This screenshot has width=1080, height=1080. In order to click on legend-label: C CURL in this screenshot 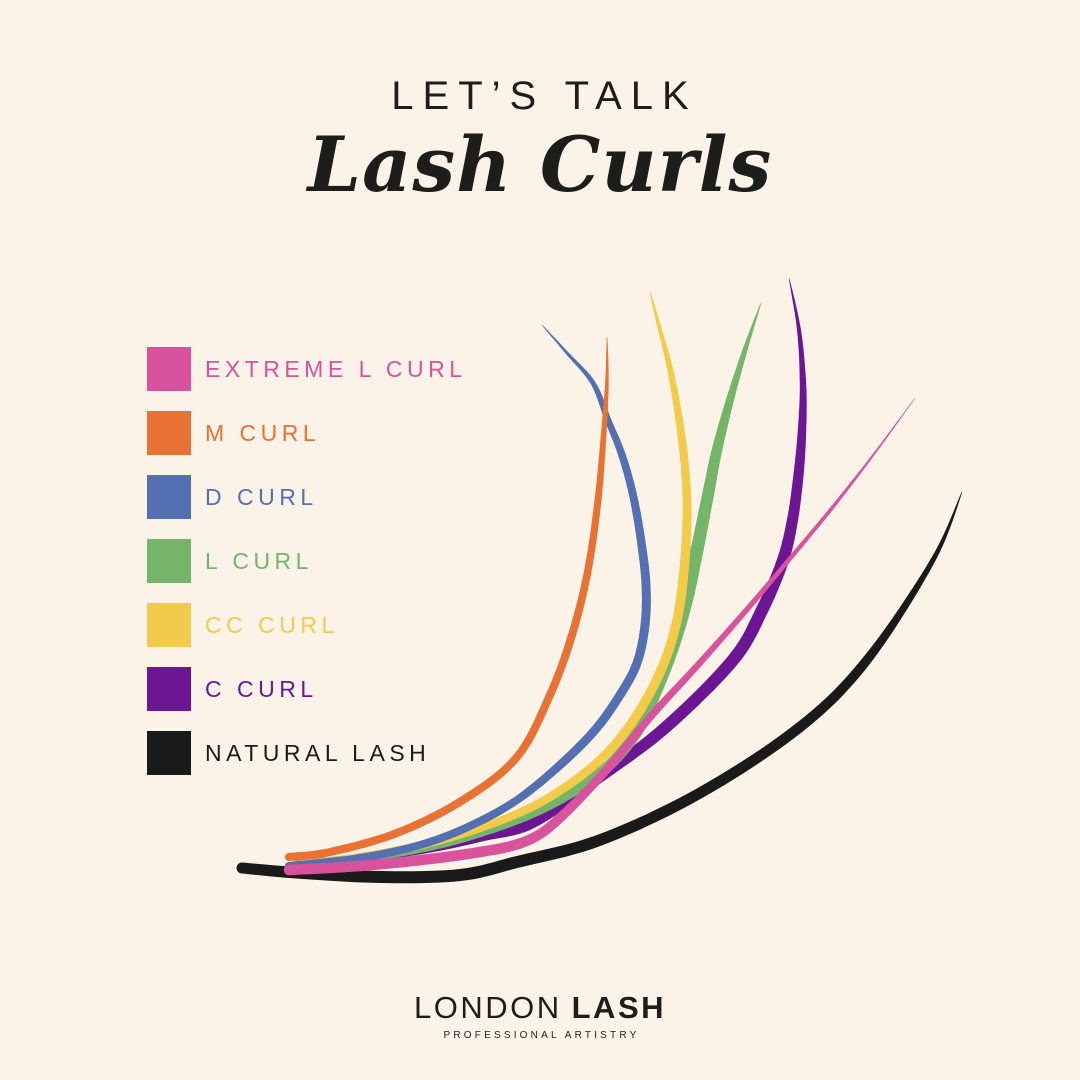, I will do `click(261, 688)`.